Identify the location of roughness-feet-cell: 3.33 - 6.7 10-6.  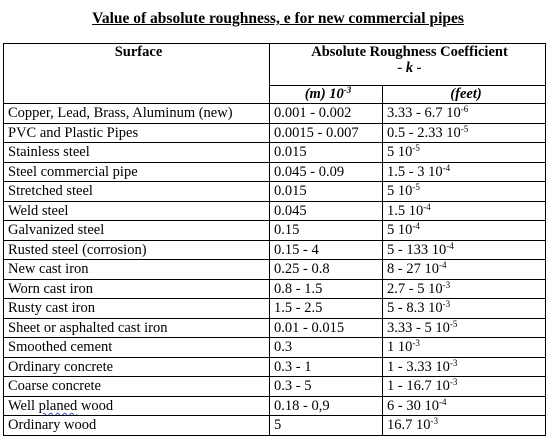
(464, 113).